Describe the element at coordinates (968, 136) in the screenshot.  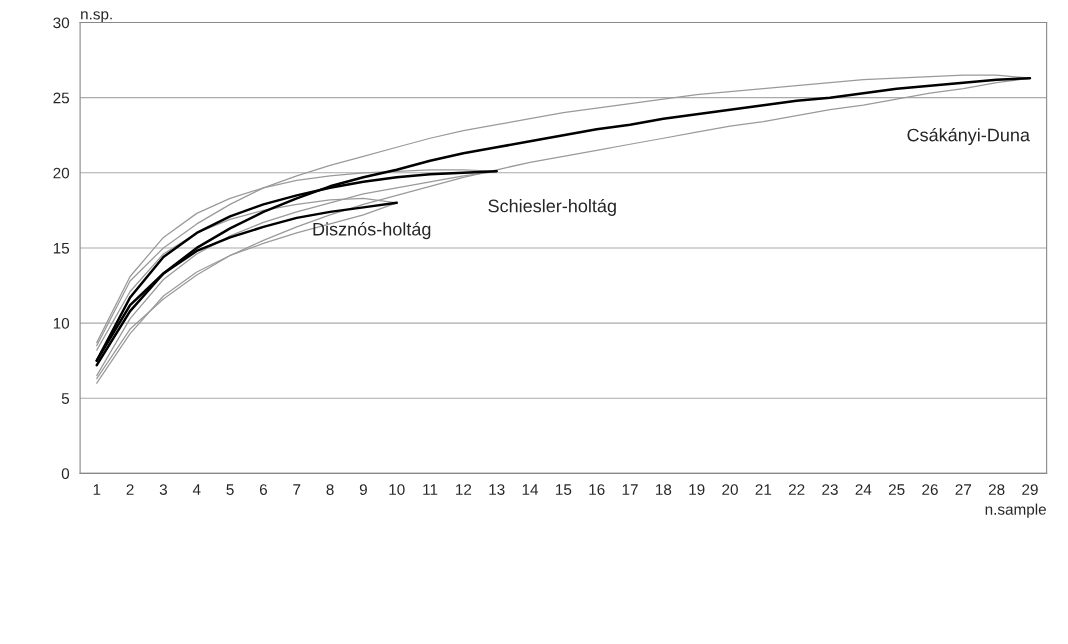
I see `text: Csákányi-Duna` at that location.